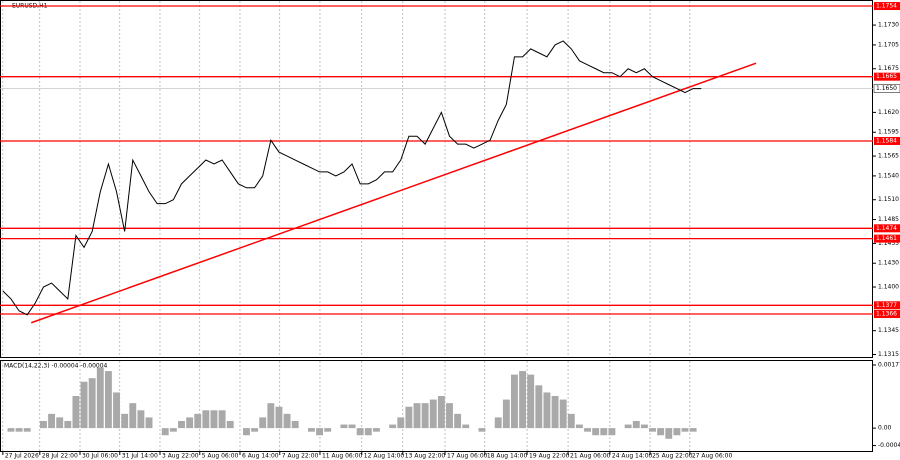  Describe the element at coordinates (888, 68) in the screenshot. I see `y-tick-label: 1.1675` at that location.